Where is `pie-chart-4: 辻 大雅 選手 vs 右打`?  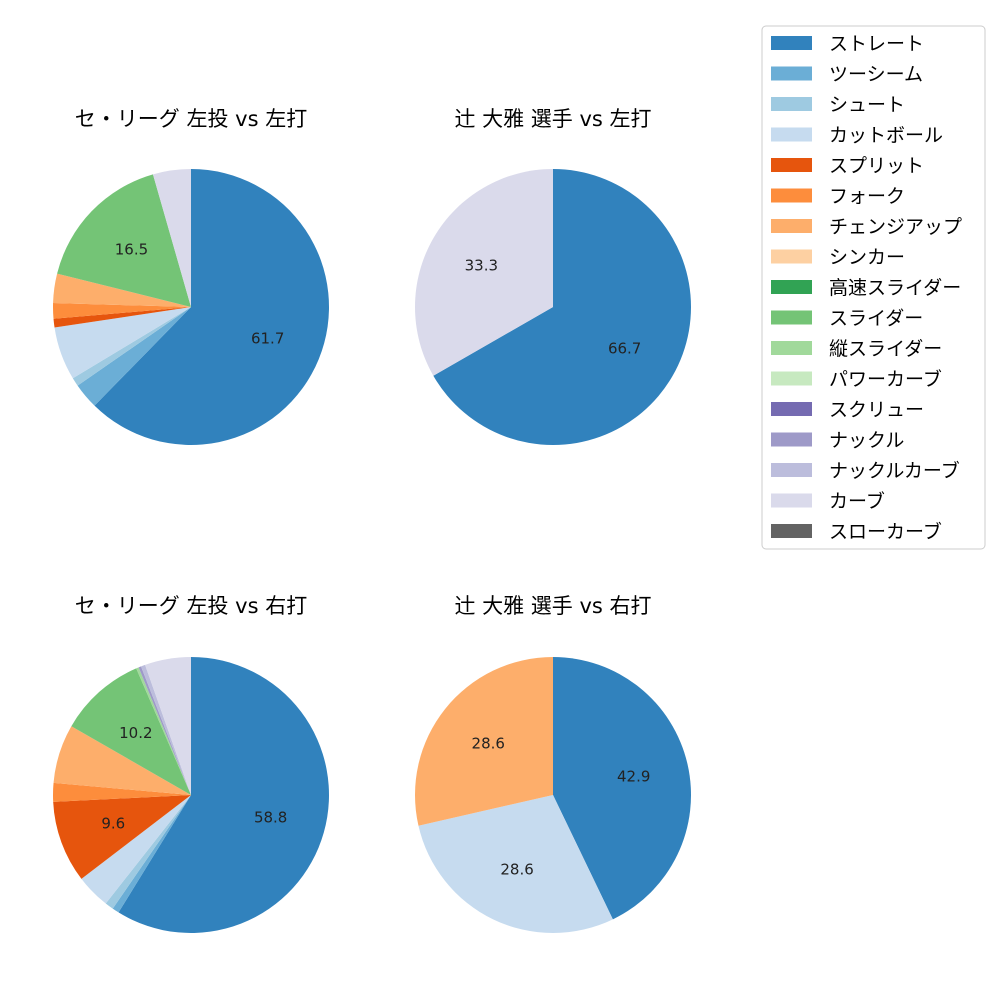 pie-chart-4: 辻 大雅 選手 vs 右打 is located at coordinates (552, 606).